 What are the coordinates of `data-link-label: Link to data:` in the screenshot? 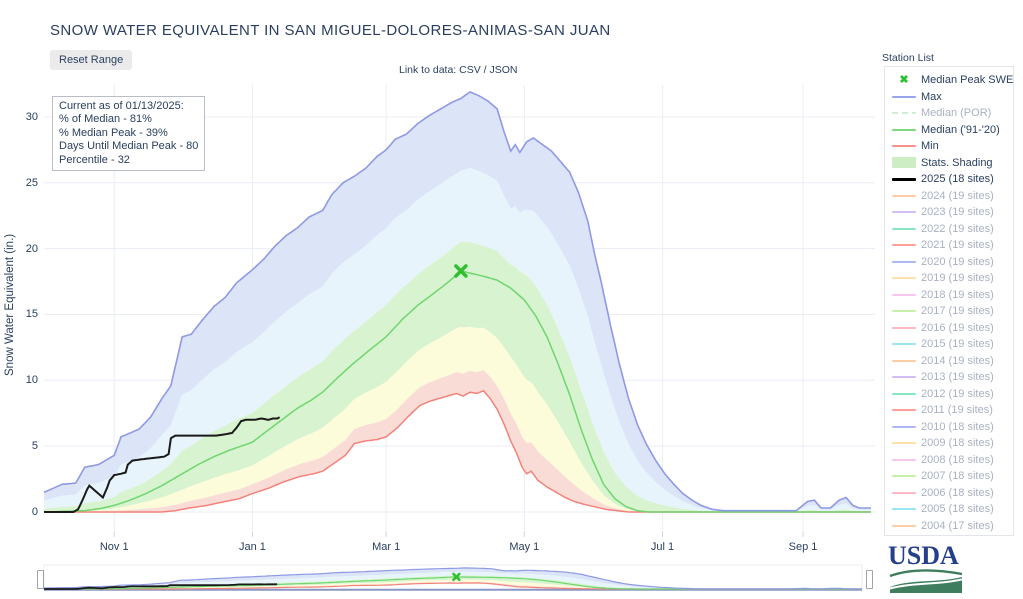 It's located at (429, 70).